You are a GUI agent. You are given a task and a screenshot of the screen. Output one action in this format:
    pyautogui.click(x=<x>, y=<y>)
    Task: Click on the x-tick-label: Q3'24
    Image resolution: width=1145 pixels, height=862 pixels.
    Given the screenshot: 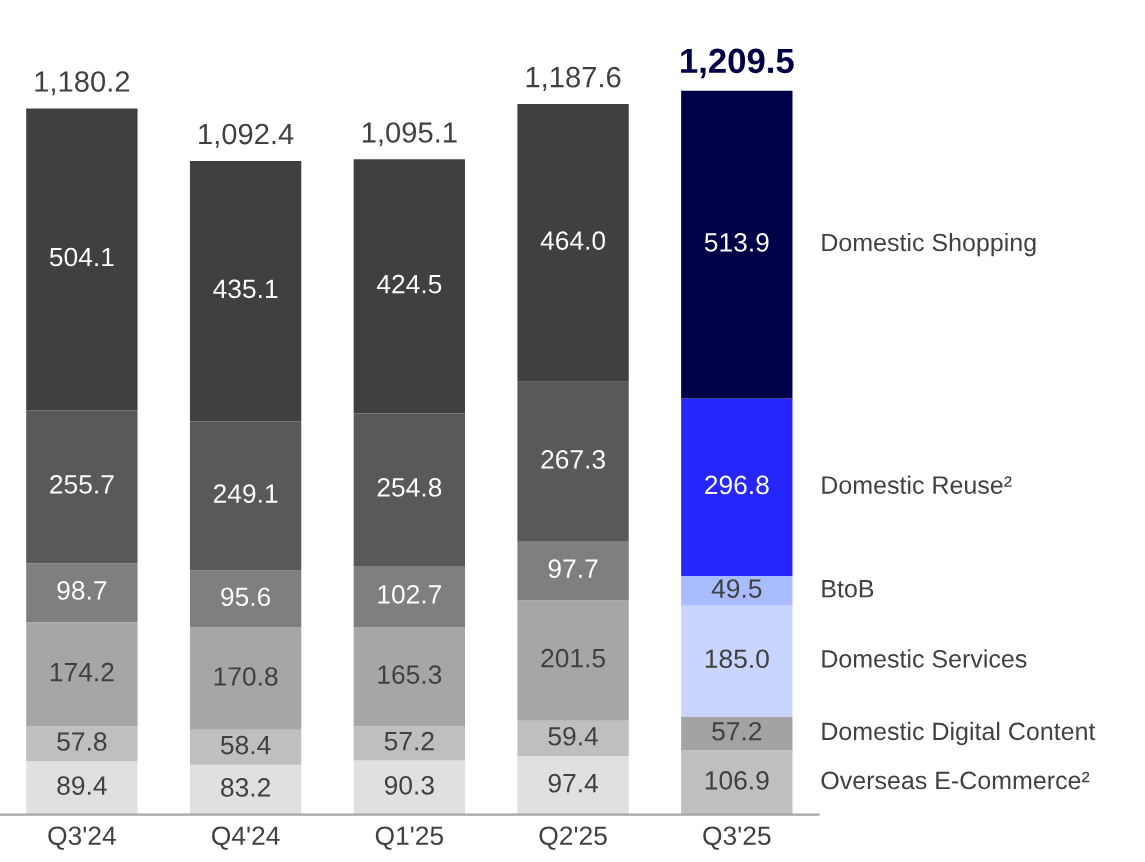 What is the action you would take?
    pyautogui.click(x=82, y=838)
    